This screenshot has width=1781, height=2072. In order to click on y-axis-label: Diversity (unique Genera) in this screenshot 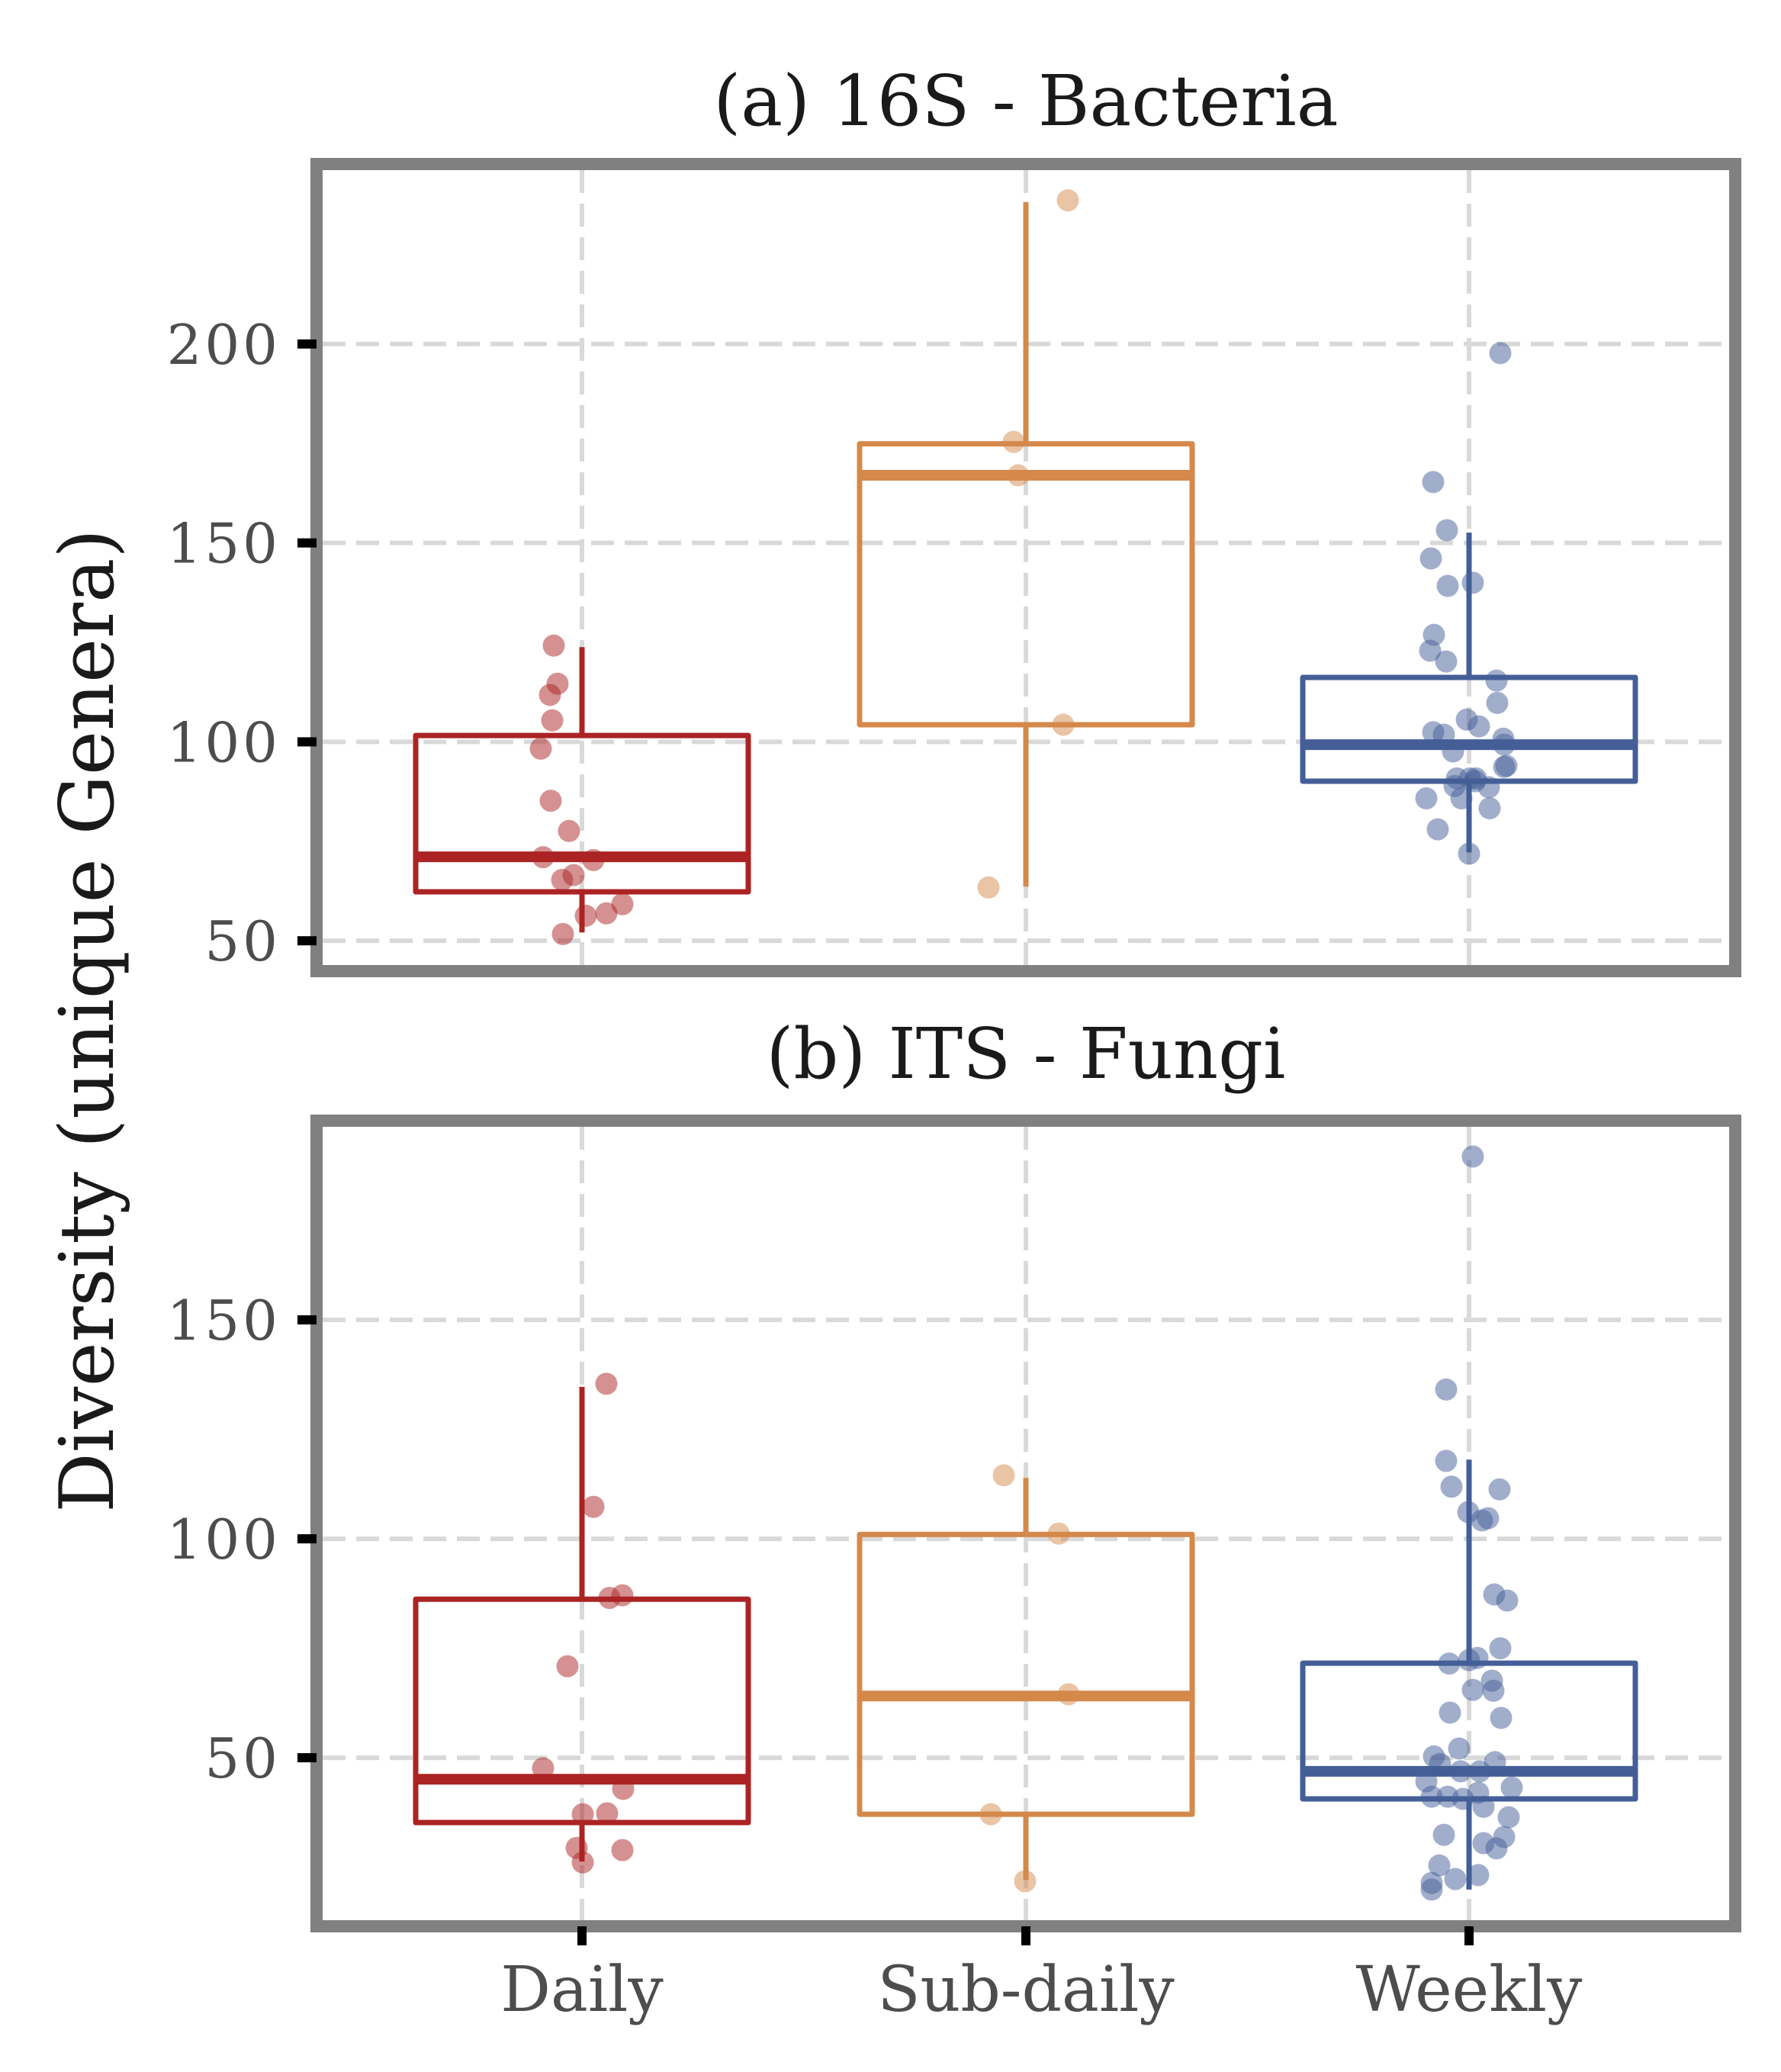, I will do `click(87, 1020)`.